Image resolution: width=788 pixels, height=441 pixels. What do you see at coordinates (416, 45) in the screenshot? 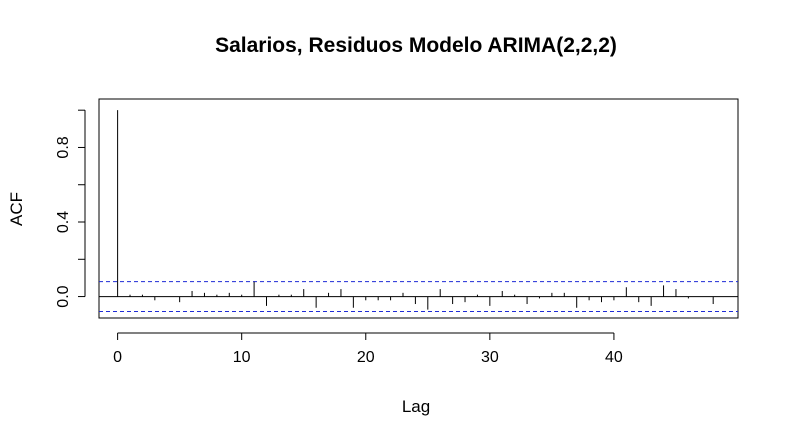
I see `chart-title: Salarios, Residuos Modelo ARIMA(2,2,2)` at bounding box center [416, 45].